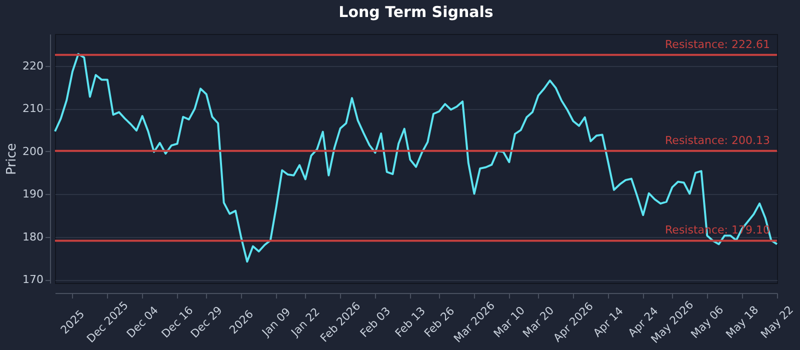  I want to click on y-tick-label: 220, so click(33, 66).